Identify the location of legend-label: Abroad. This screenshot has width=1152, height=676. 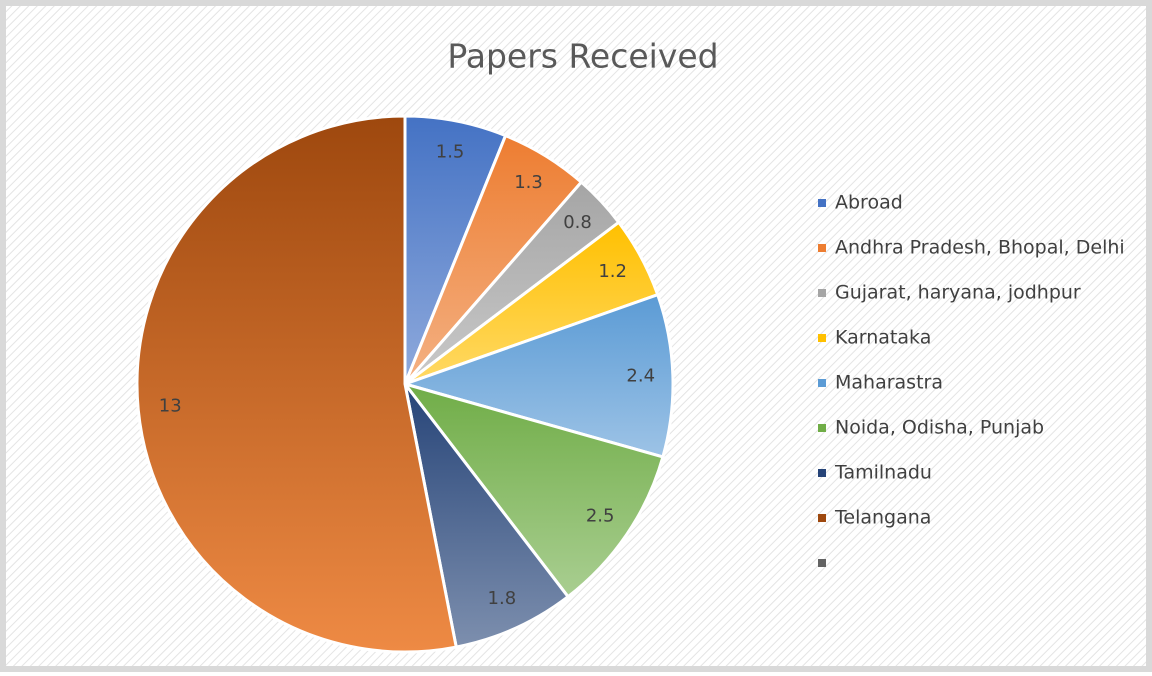
(869, 203).